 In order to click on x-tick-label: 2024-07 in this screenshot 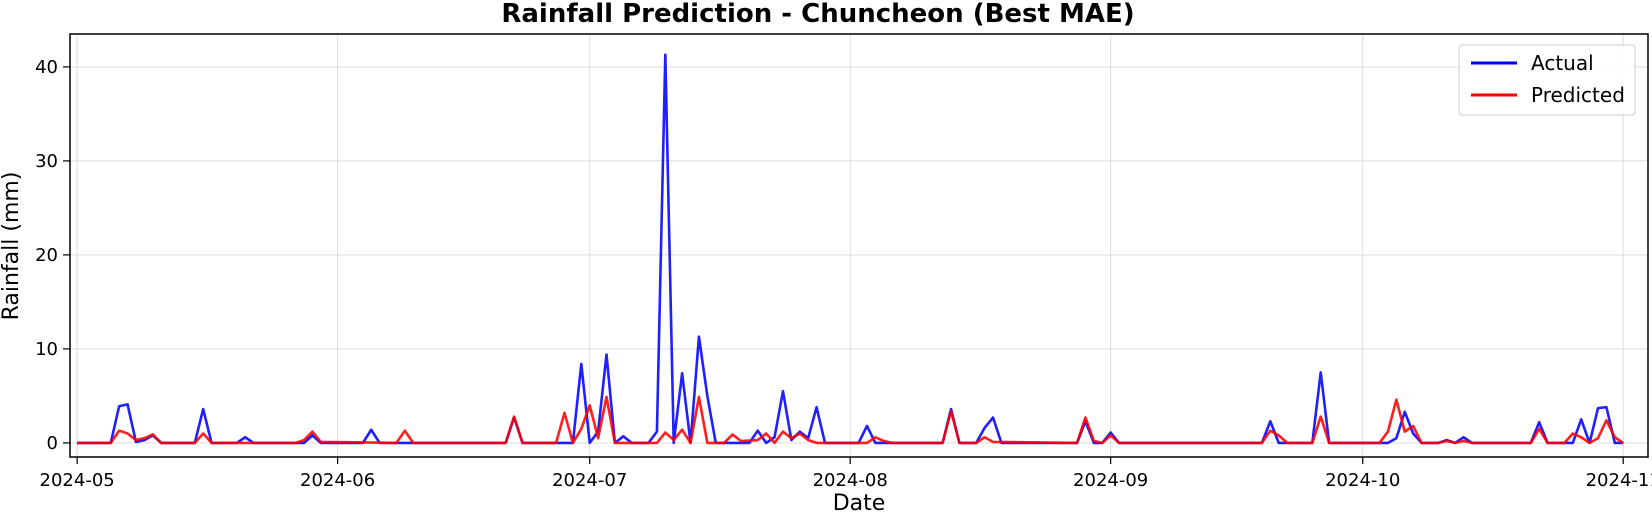, I will do `click(589, 480)`.